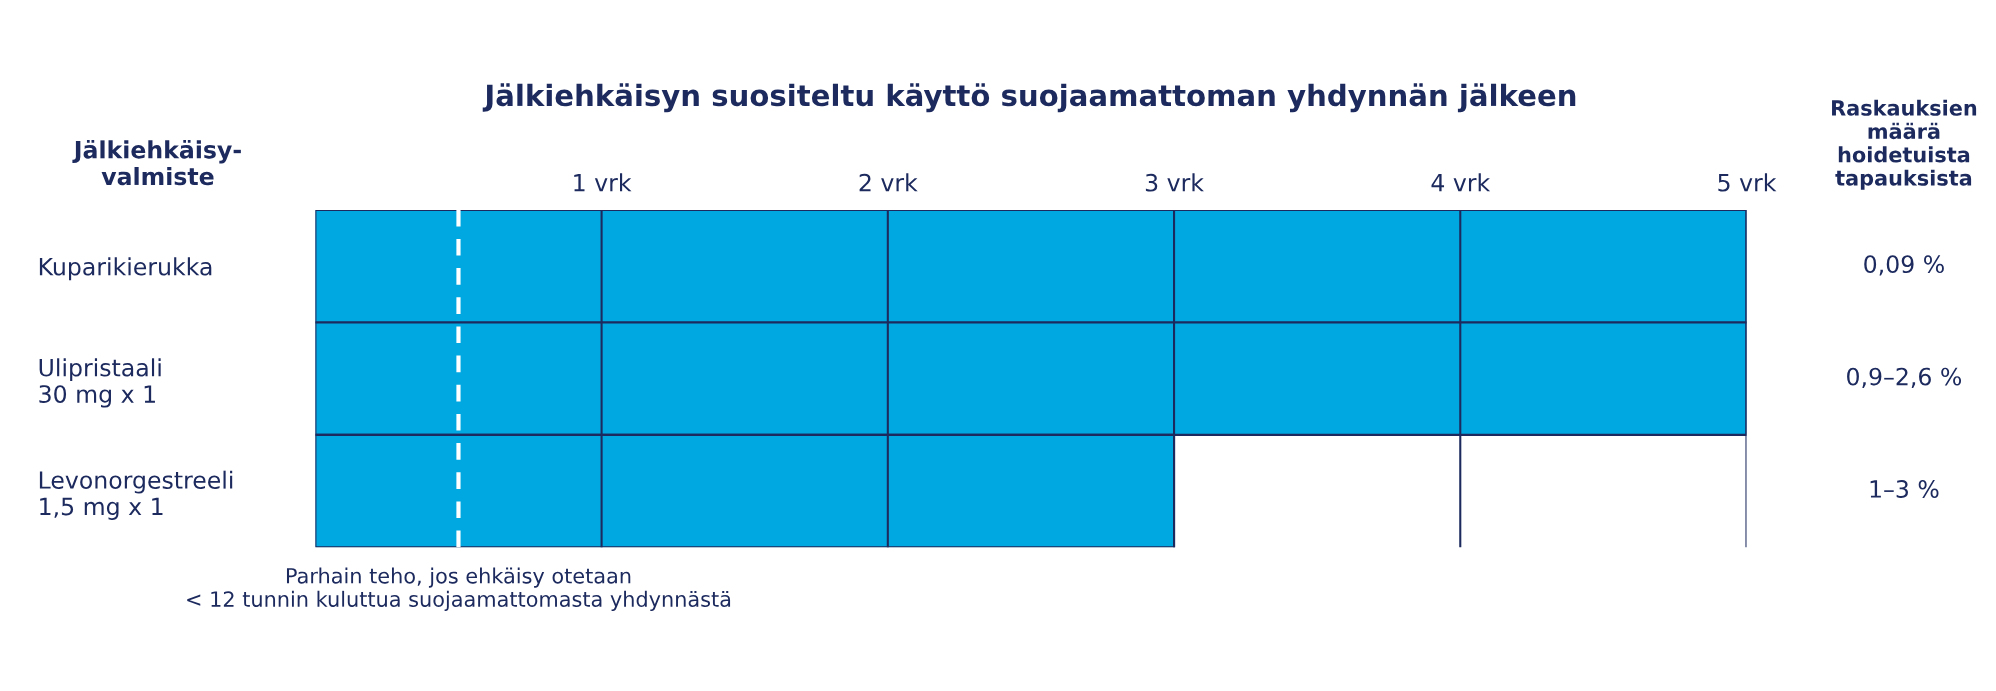  Describe the element at coordinates (156, 163) in the screenshot. I see `y-axis-title: Jälkiehkäisy- valmiste` at that location.